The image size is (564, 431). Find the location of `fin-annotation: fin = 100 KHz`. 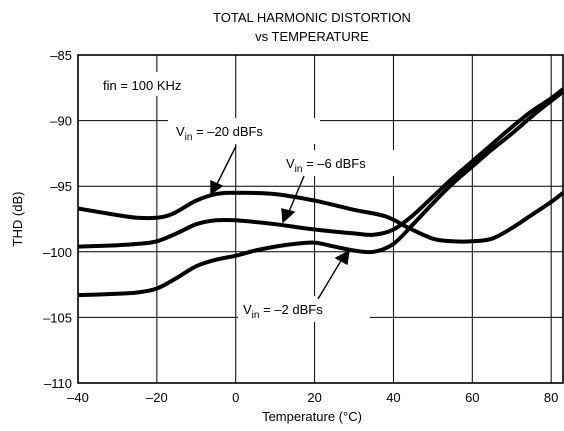

fin-annotation: fin = 100 KHz is located at coordinates (142, 85).